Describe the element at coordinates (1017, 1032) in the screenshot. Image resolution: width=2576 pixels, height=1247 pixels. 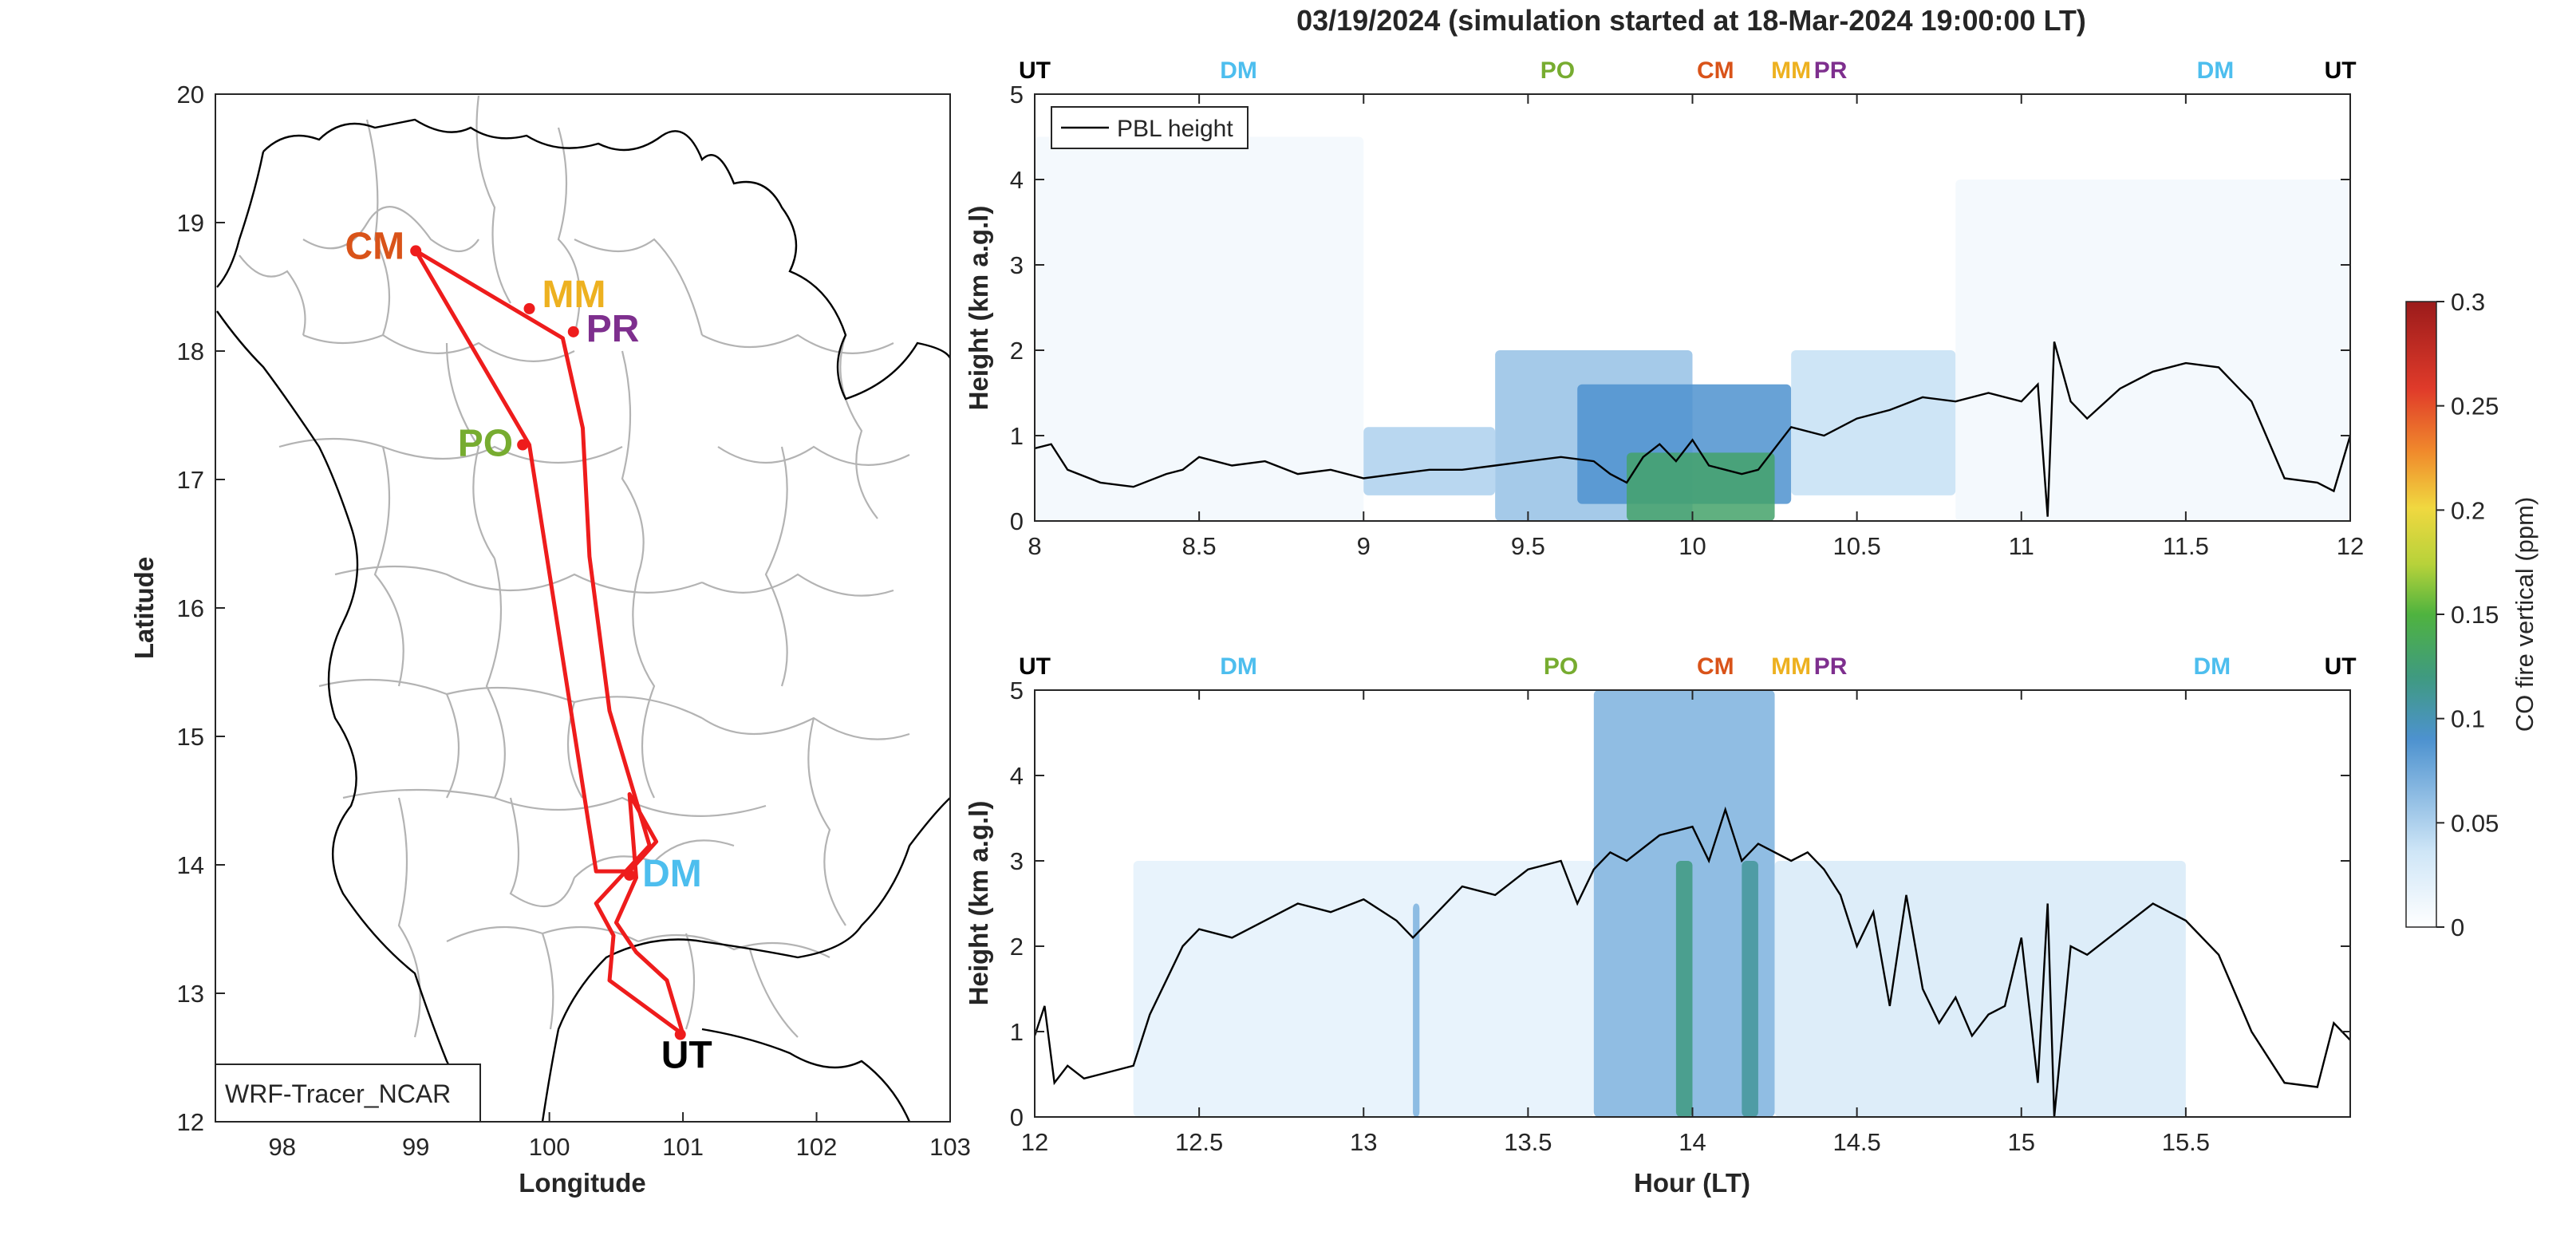
I see `bottom-ytick-label: 1` at that location.